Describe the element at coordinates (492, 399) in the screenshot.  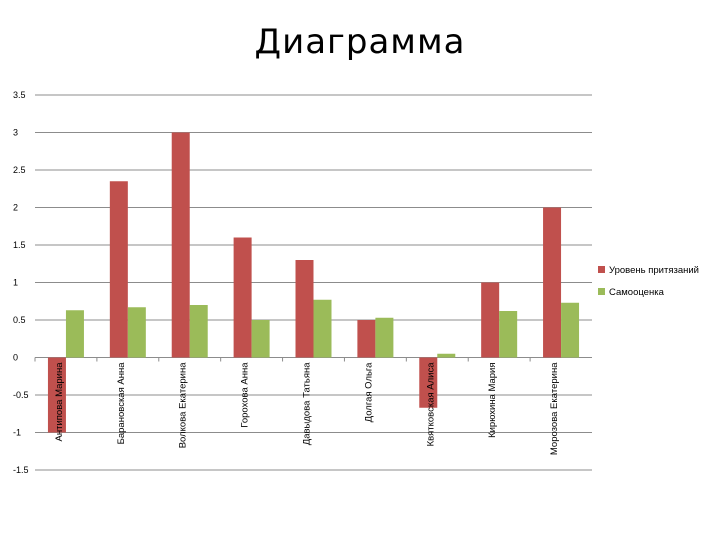
I see `category-label: Кирюхина Мария` at that location.